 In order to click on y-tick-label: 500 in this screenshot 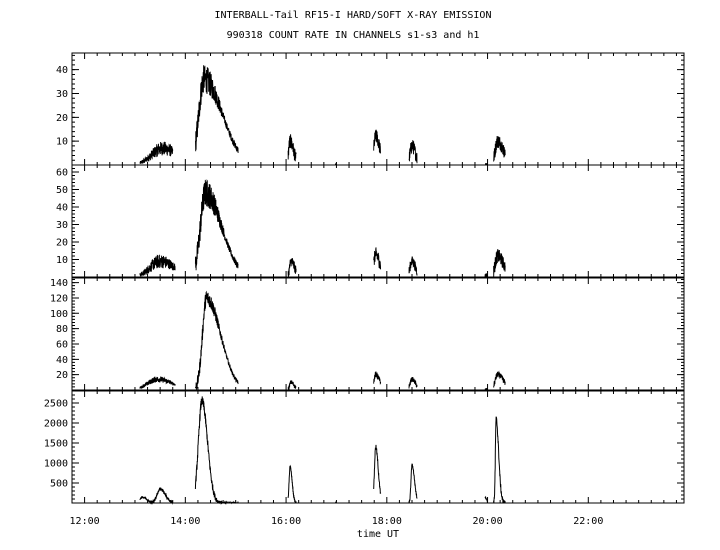, I will do `click(59, 484)`.